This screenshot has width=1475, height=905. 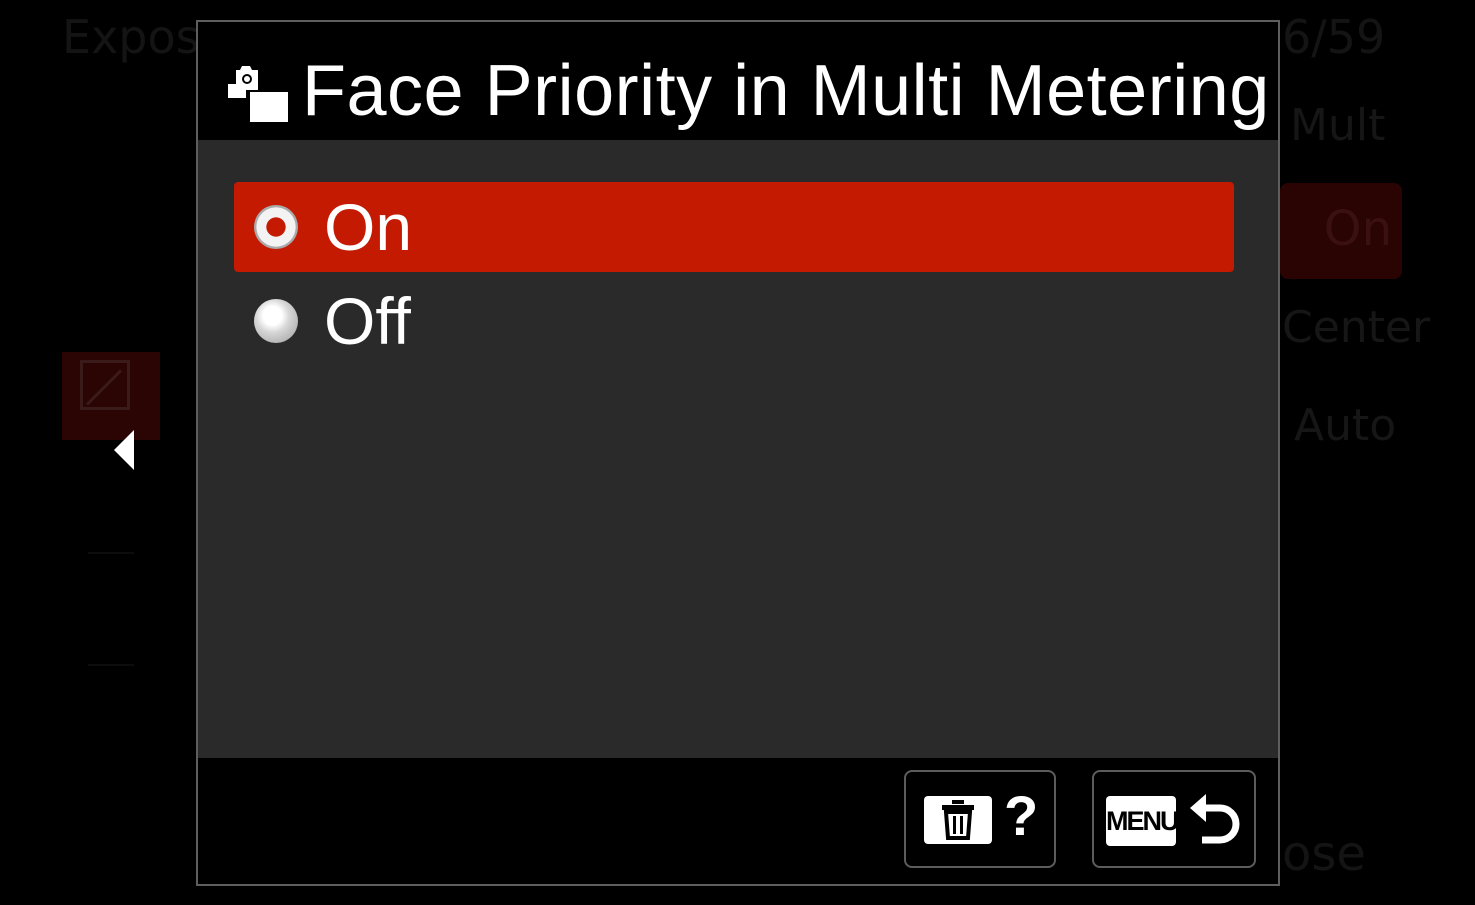 What do you see at coordinates (258, 94) in the screenshot?
I see `face-metering-icon` at bounding box center [258, 94].